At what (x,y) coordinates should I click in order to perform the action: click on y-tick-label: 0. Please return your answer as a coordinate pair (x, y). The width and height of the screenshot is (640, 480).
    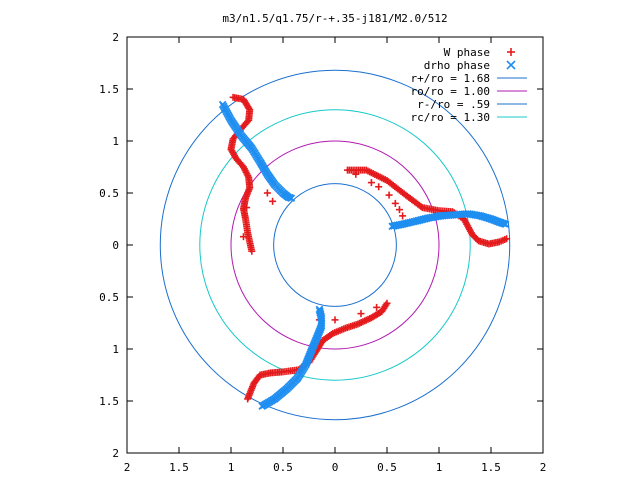
    Looking at the image, I should click on (115, 245).